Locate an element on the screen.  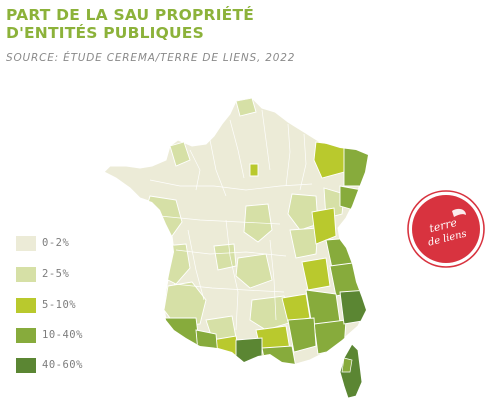
legend-item: 5-10% is located at coordinates (66, 306).